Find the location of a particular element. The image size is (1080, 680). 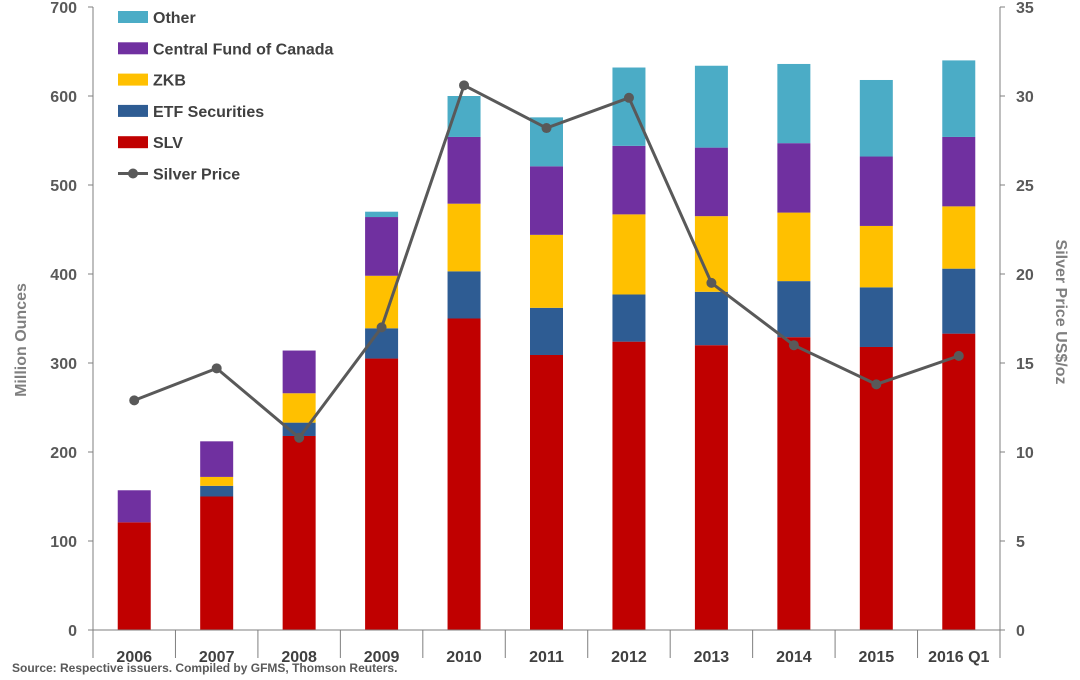

bar-slv-2014 is located at coordinates (794, 483).